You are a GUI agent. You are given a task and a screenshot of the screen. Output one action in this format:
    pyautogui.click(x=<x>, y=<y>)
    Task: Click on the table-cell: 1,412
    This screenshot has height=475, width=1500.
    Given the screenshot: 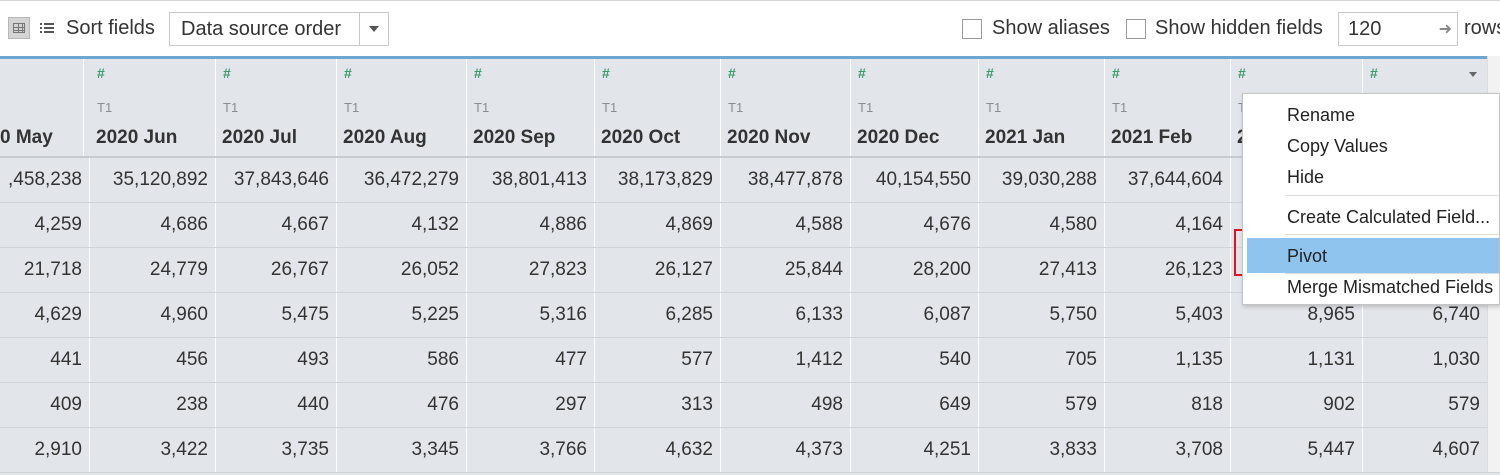 What is the action you would take?
    pyautogui.click(x=786, y=360)
    